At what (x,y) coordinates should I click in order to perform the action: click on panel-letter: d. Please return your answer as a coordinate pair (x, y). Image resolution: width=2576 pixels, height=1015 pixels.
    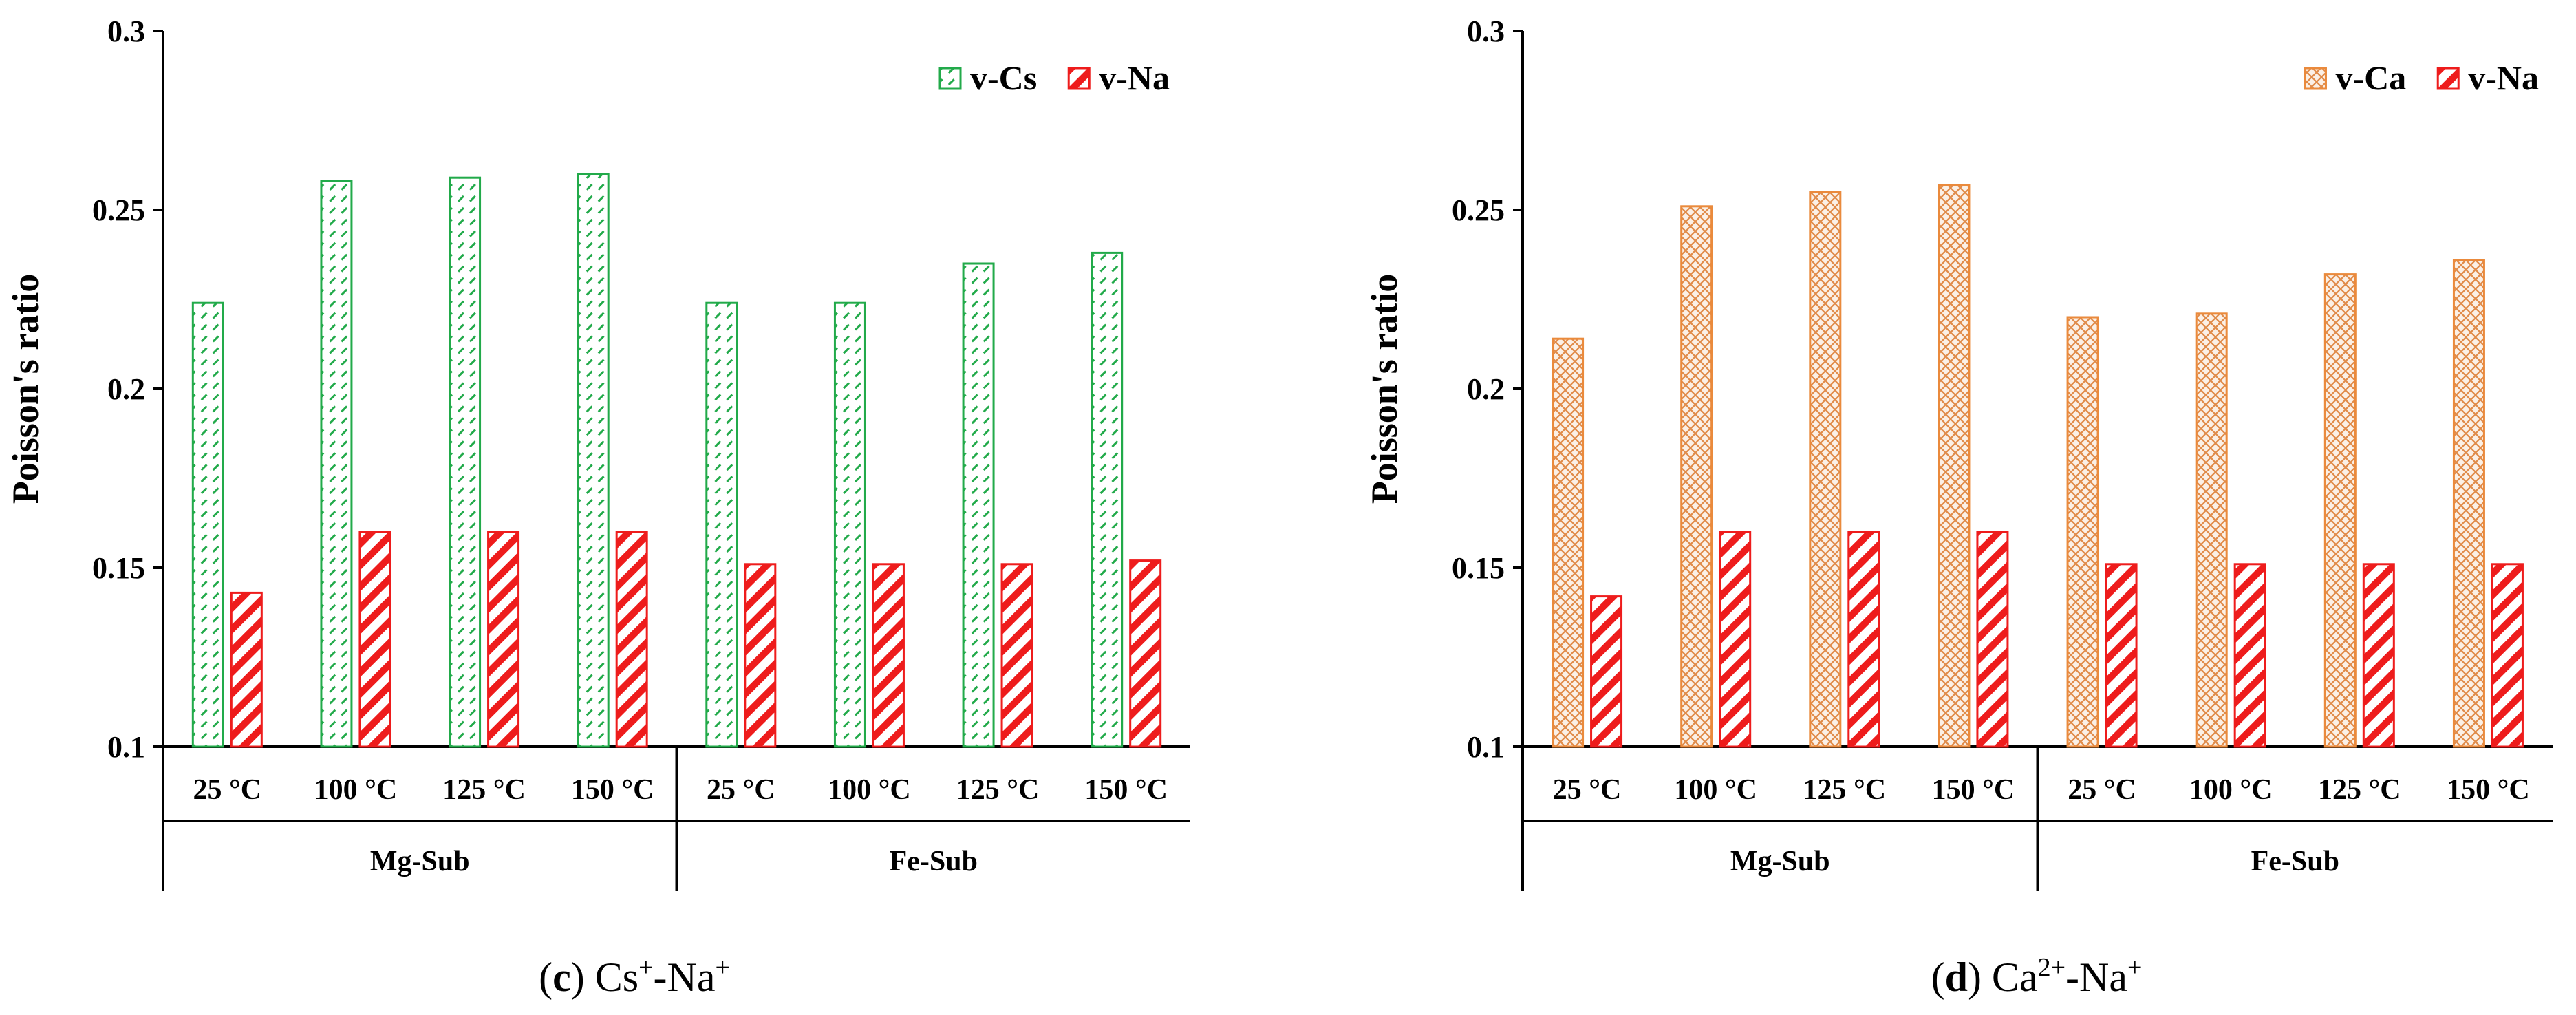
    Looking at the image, I should click on (1956, 977).